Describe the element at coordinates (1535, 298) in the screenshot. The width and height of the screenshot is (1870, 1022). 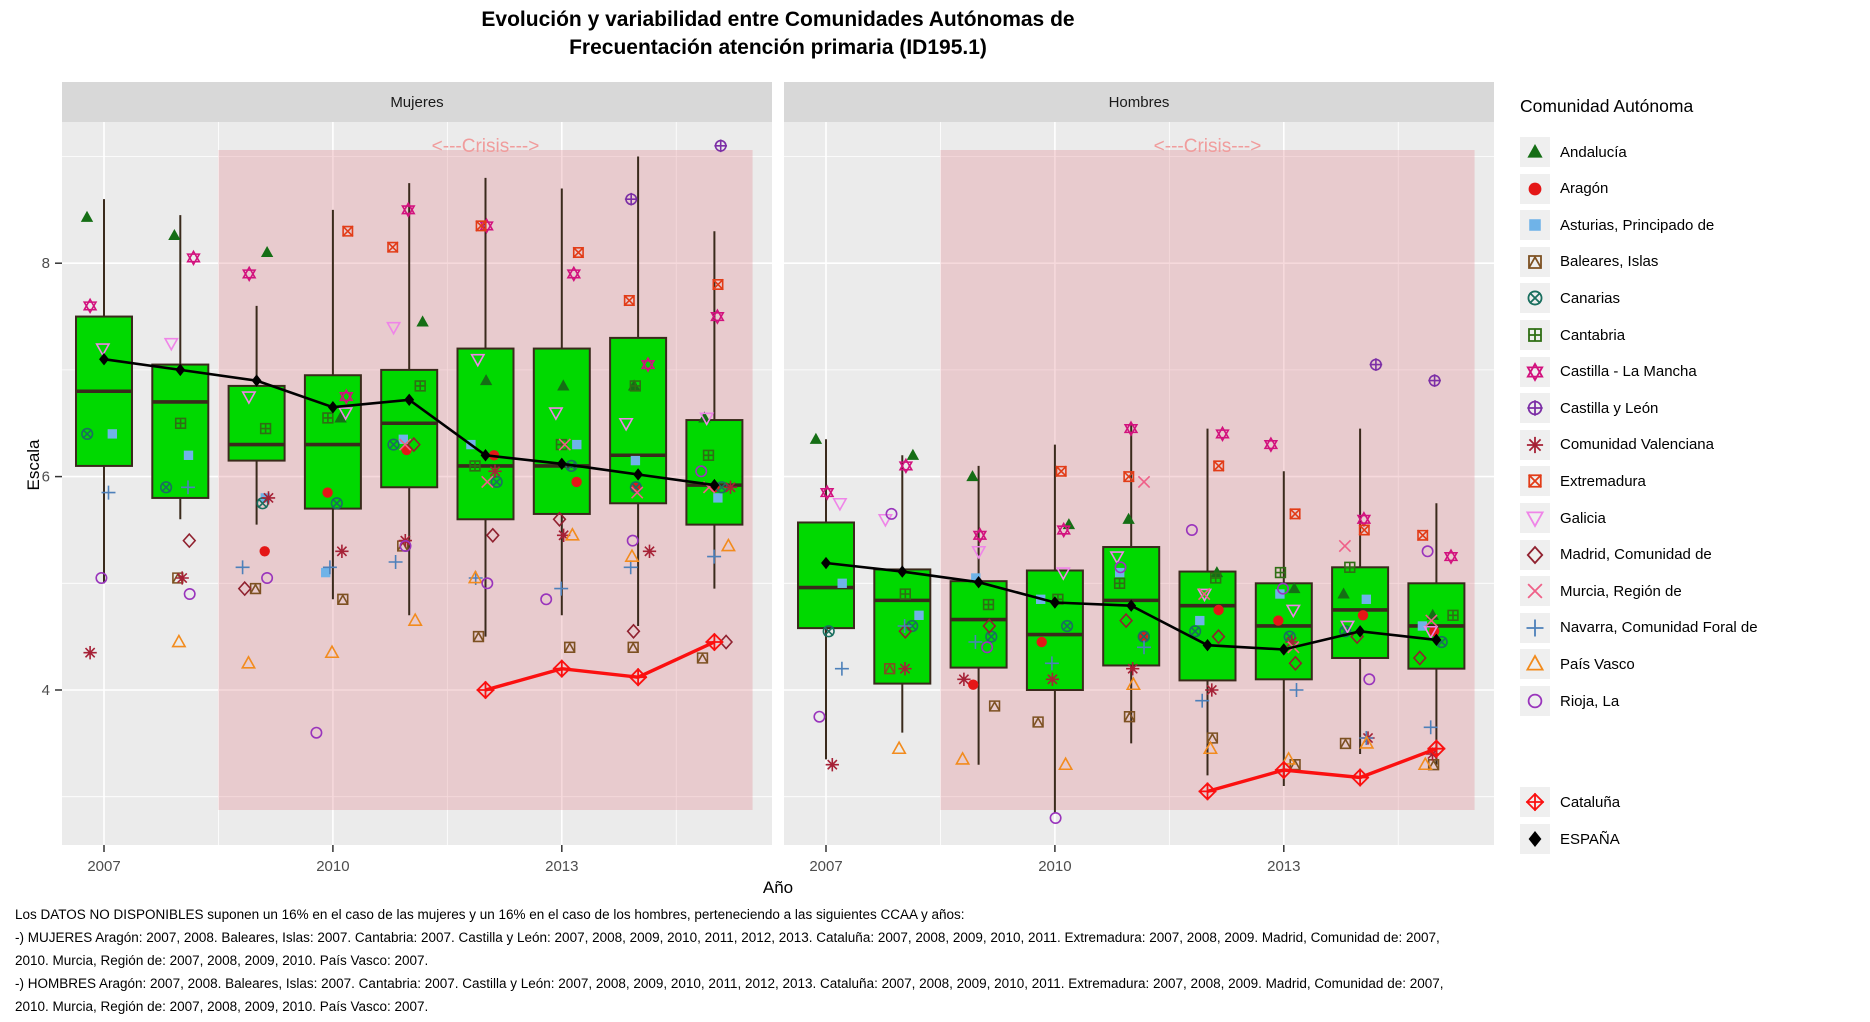
I see `legend-key-canarias` at that location.